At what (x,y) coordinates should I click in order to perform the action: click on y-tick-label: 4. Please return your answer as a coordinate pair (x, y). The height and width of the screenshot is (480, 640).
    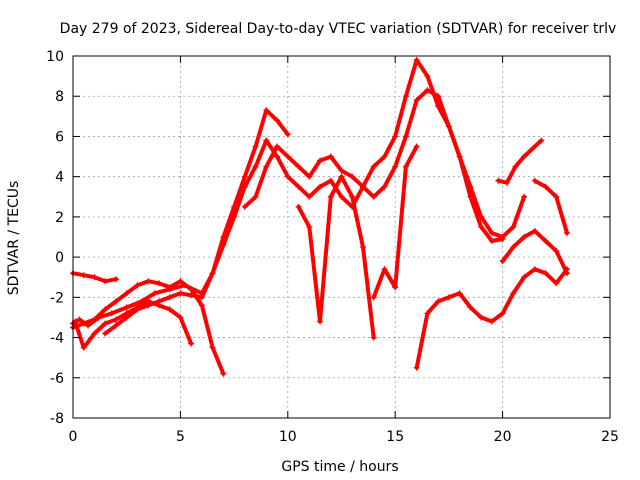
    Looking at the image, I should click on (59, 178).